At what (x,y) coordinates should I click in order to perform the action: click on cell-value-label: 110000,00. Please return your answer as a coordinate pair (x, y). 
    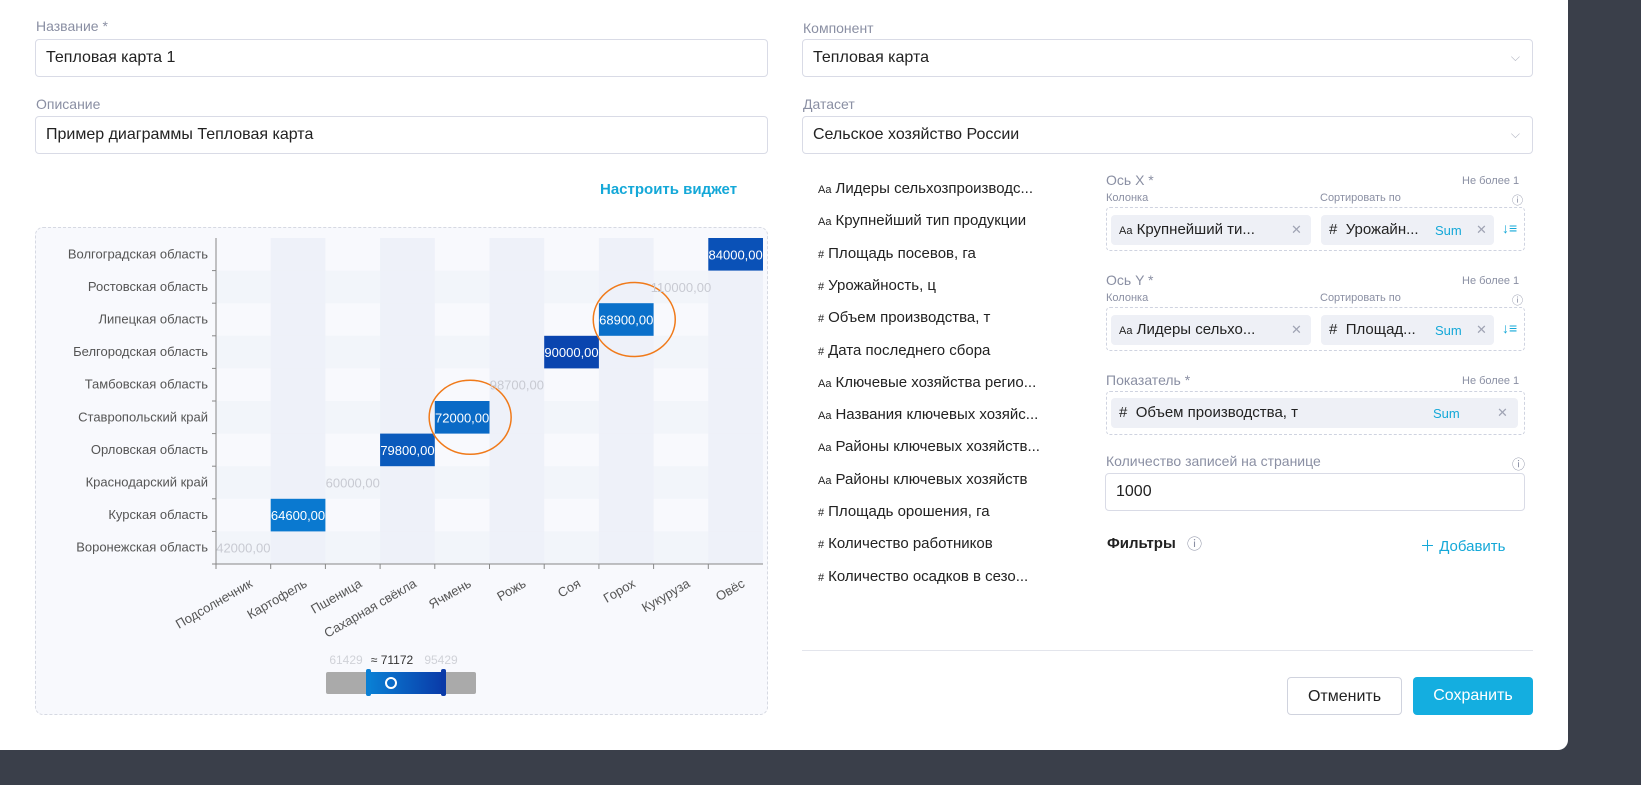
    Looking at the image, I should click on (681, 287).